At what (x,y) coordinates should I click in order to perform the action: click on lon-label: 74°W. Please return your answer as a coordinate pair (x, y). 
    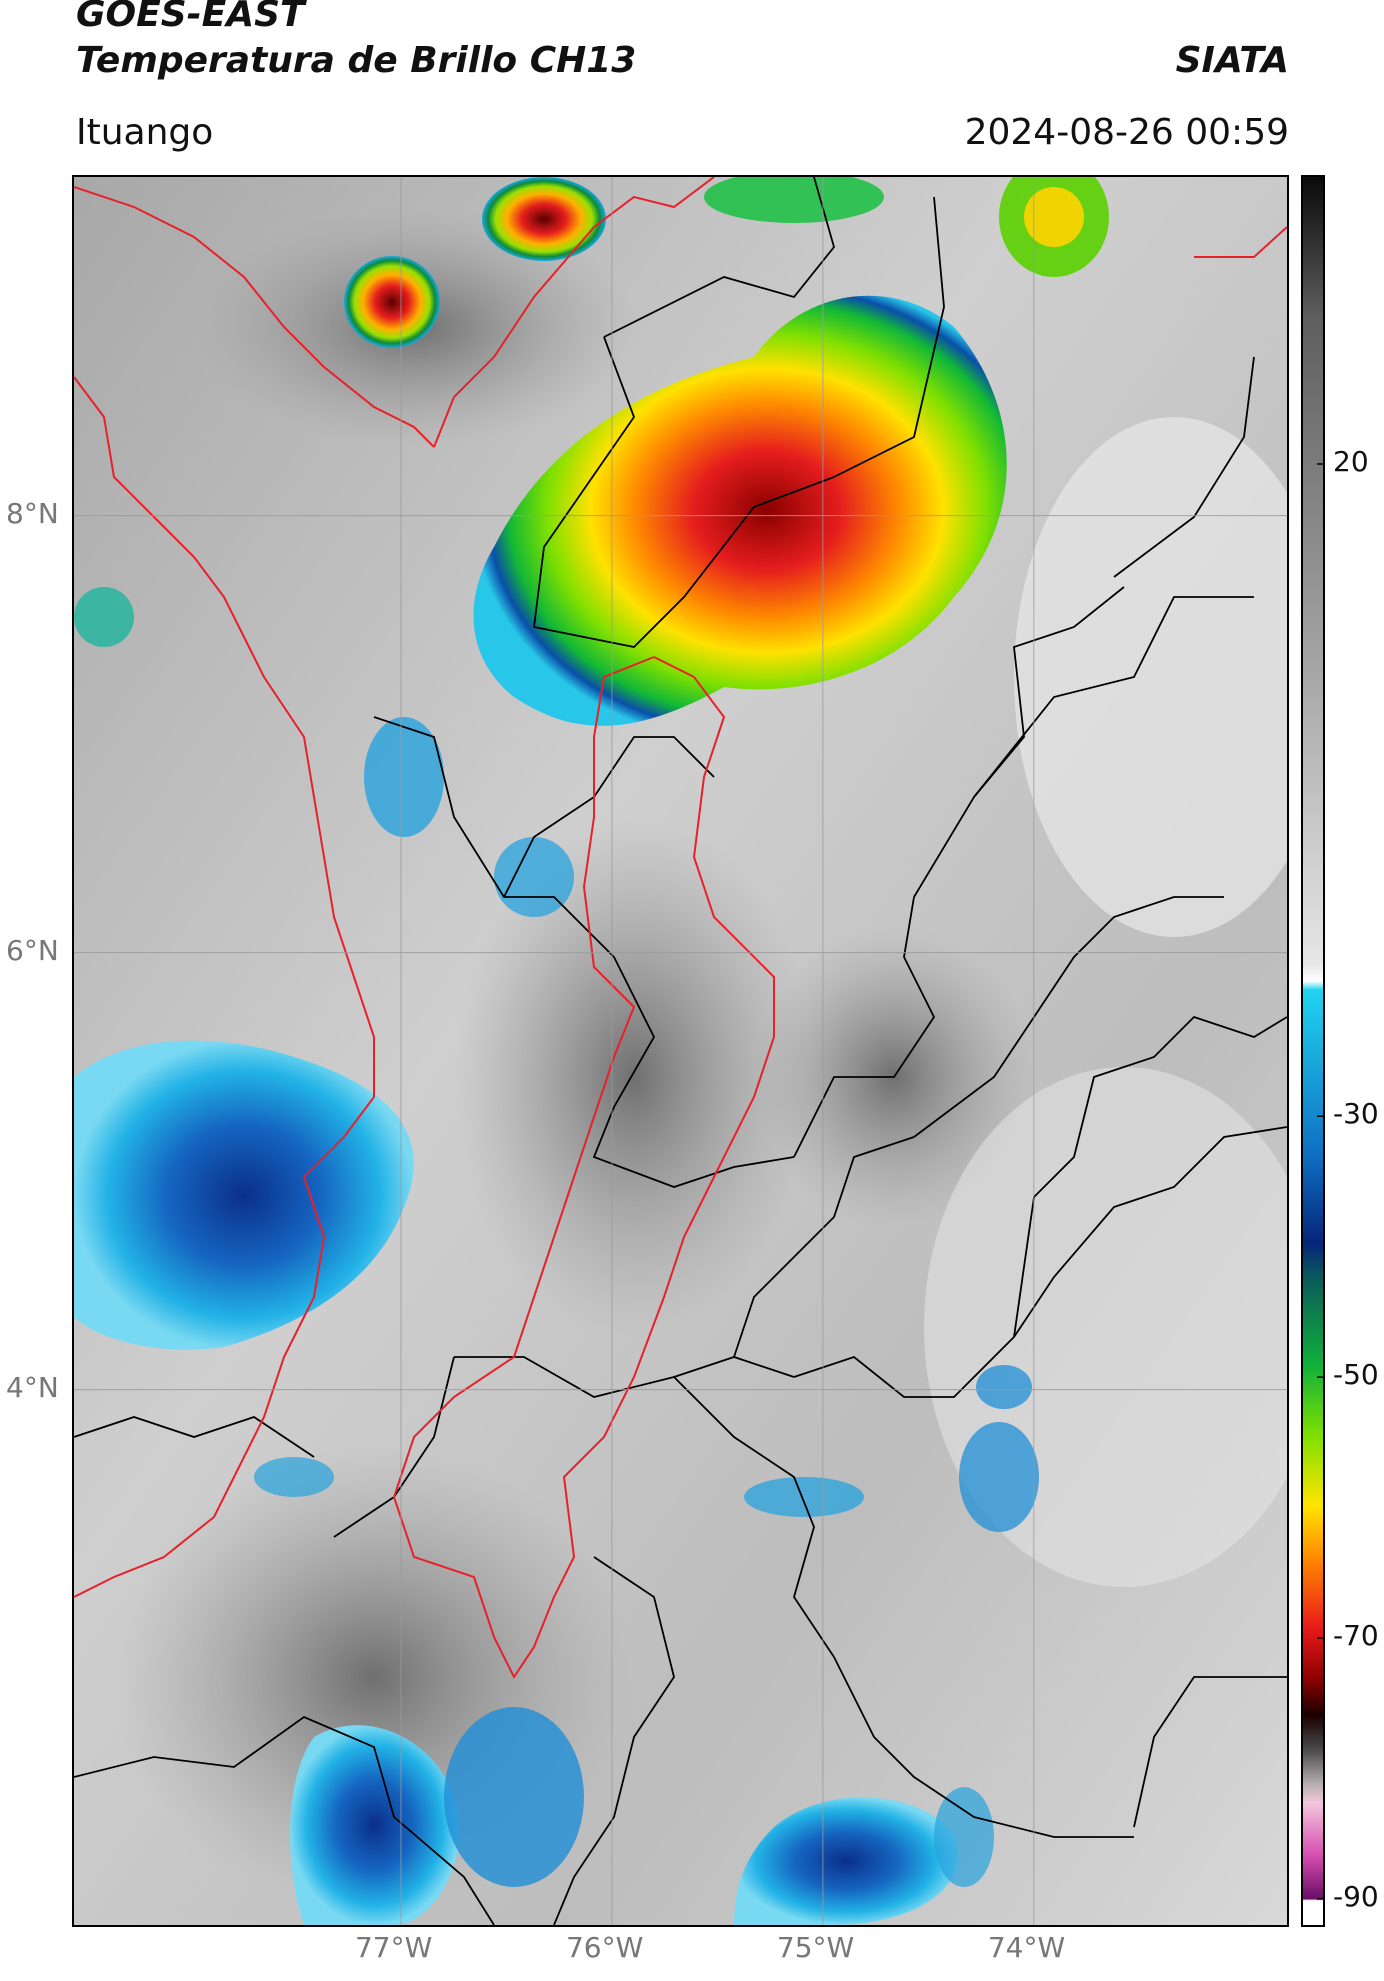
    Looking at the image, I should click on (1026, 1947).